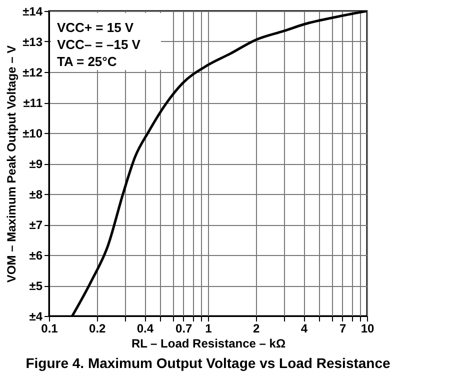 Image resolution: width=462 pixels, height=392 pixels. Describe the element at coordinates (32, 11) in the screenshot. I see `y-tick-label: ±14` at that location.